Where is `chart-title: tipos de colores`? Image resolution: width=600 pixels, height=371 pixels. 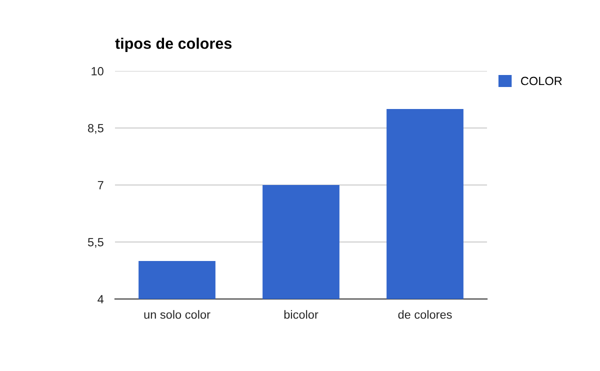
chart-title: tipos de colores is located at coordinates (173, 45).